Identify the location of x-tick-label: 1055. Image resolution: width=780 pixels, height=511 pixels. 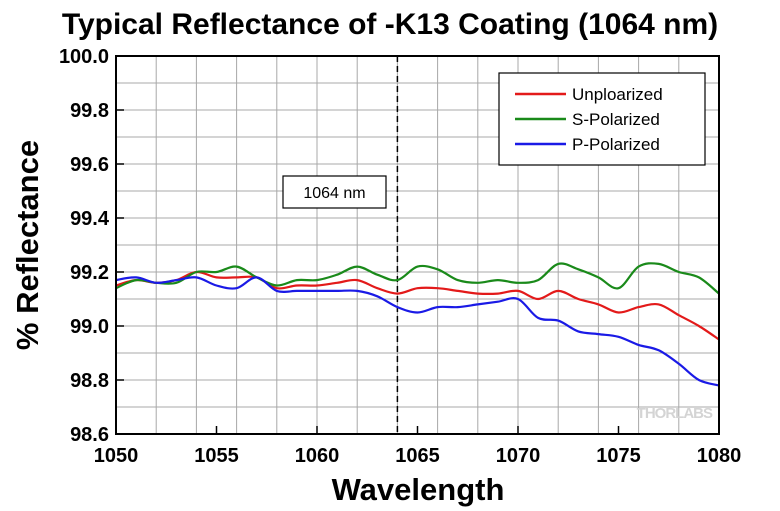
(216, 456).